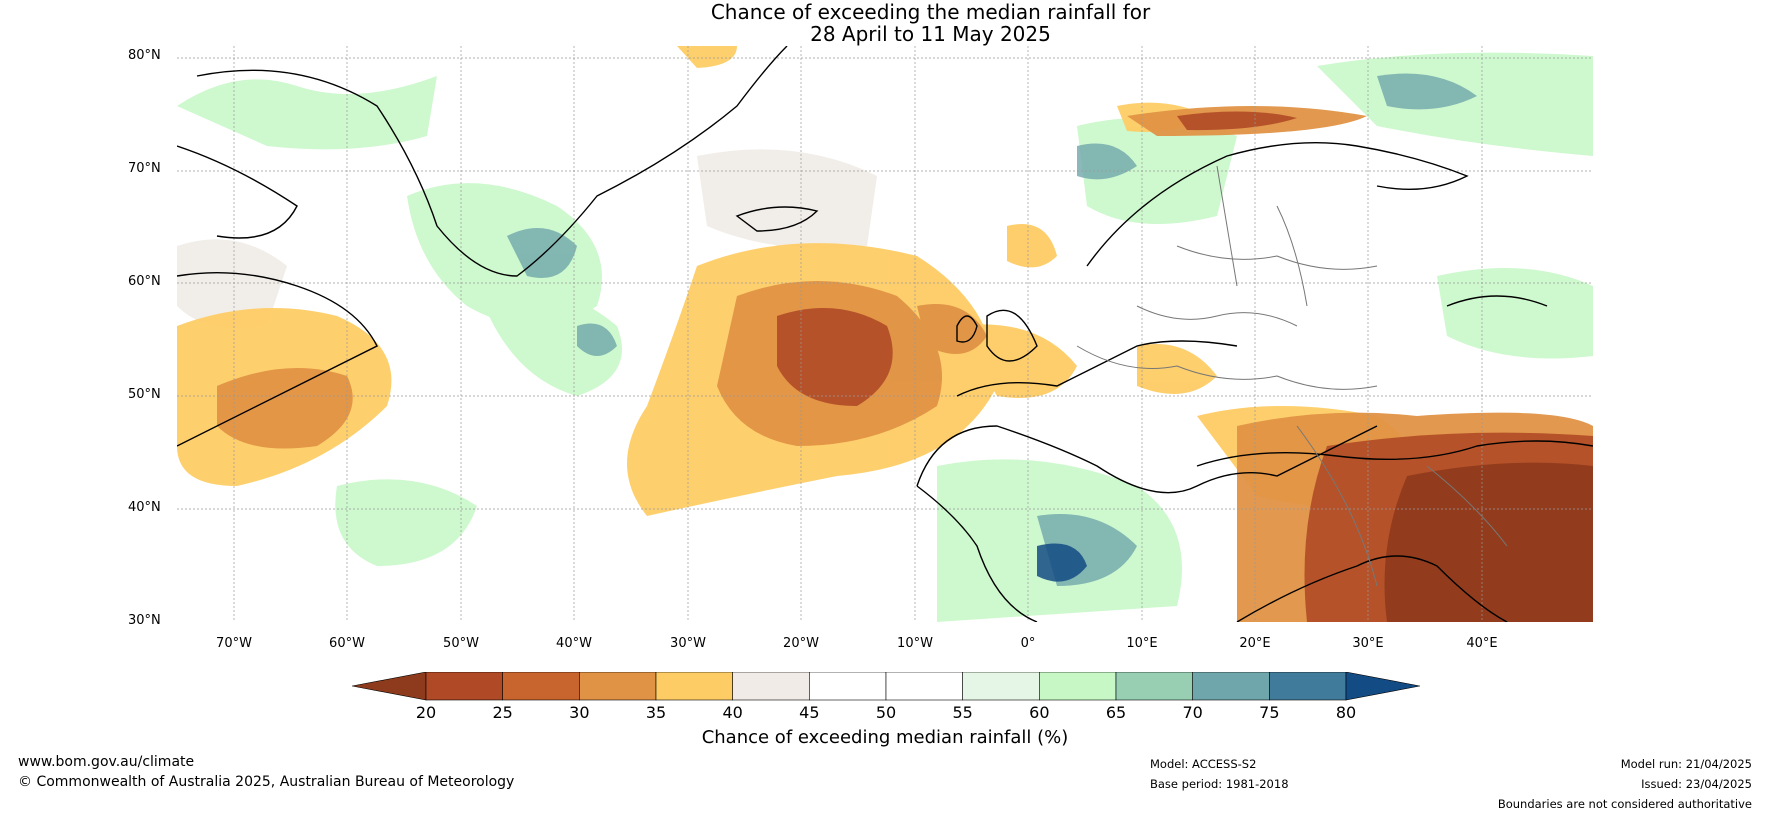  I want to click on wettest-regions, so click(1062, 562).